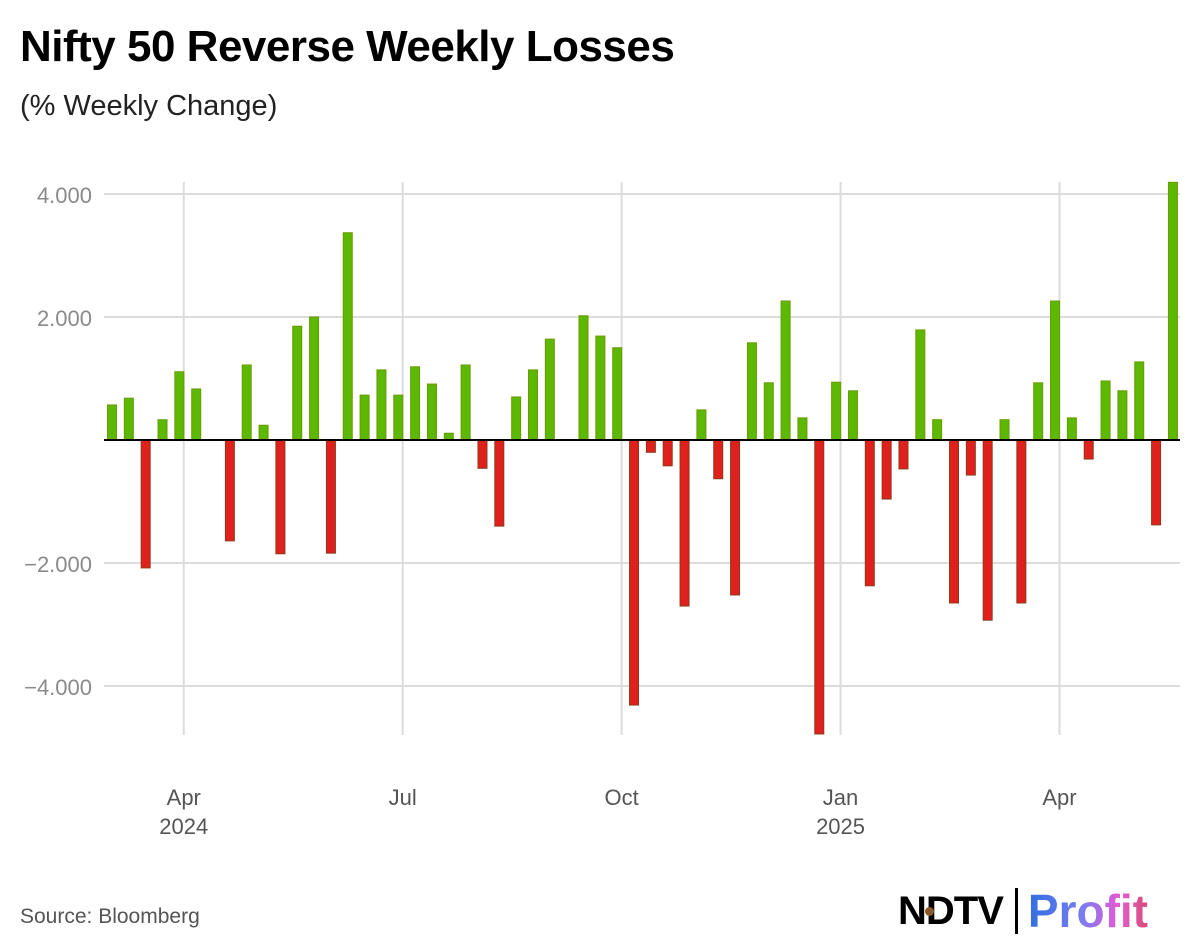 The image size is (1200, 952). What do you see at coordinates (58, 441) in the screenshot?
I see `y-axis-ticks: 4.000 2.000 −2.000 −4.000` at bounding box center [58, 441].